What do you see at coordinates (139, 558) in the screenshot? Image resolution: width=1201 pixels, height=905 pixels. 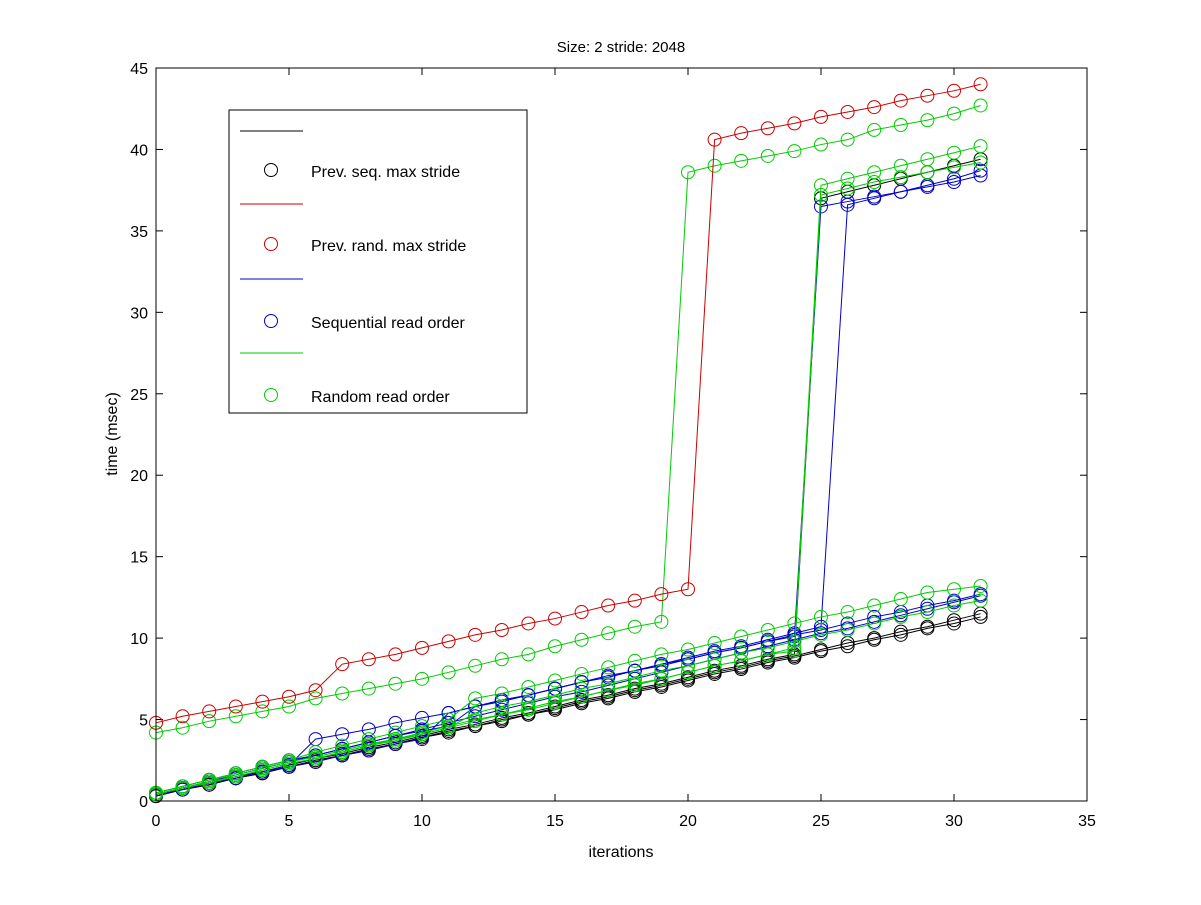 I see `y-tick-label: 15` at bounding box center [139, 558].